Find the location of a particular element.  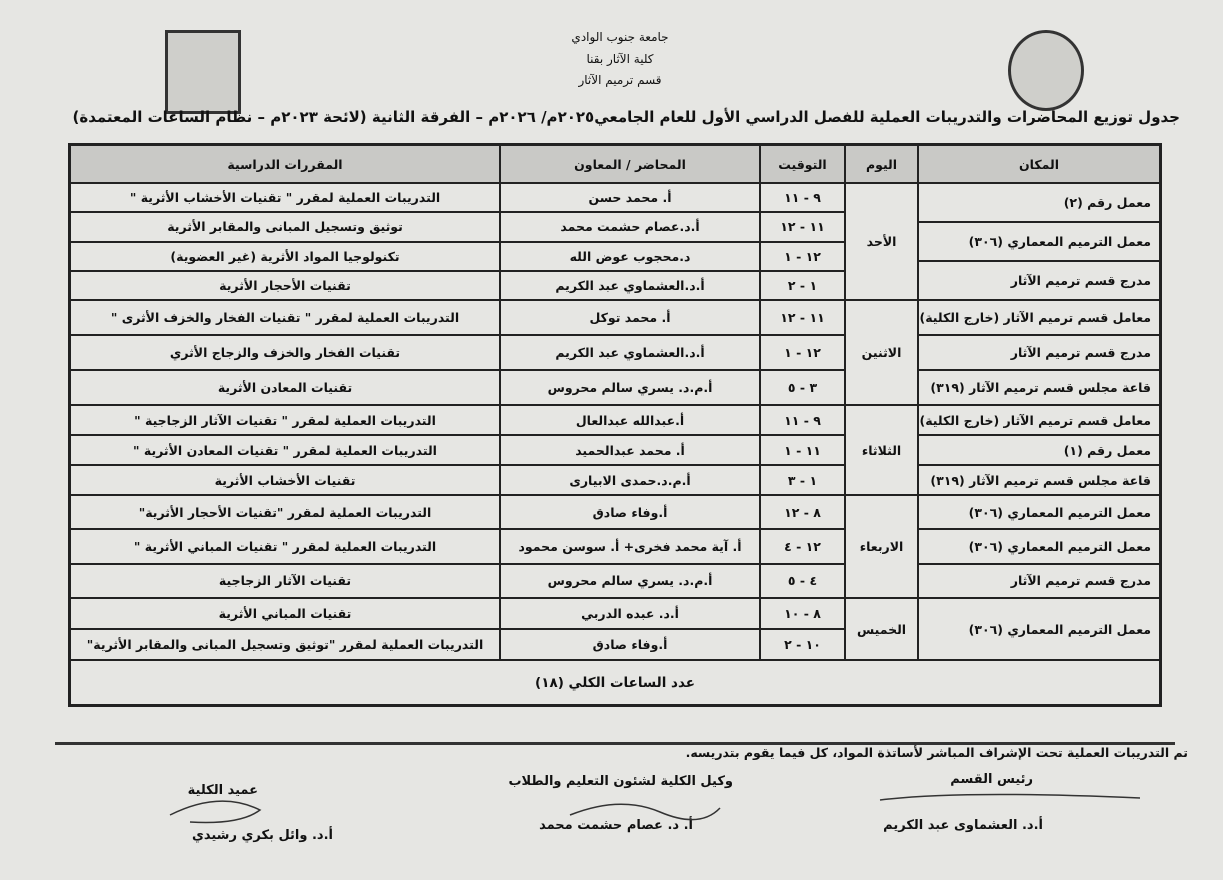

time-cell: ١١ - ١ is located at coordinates (802, 450).